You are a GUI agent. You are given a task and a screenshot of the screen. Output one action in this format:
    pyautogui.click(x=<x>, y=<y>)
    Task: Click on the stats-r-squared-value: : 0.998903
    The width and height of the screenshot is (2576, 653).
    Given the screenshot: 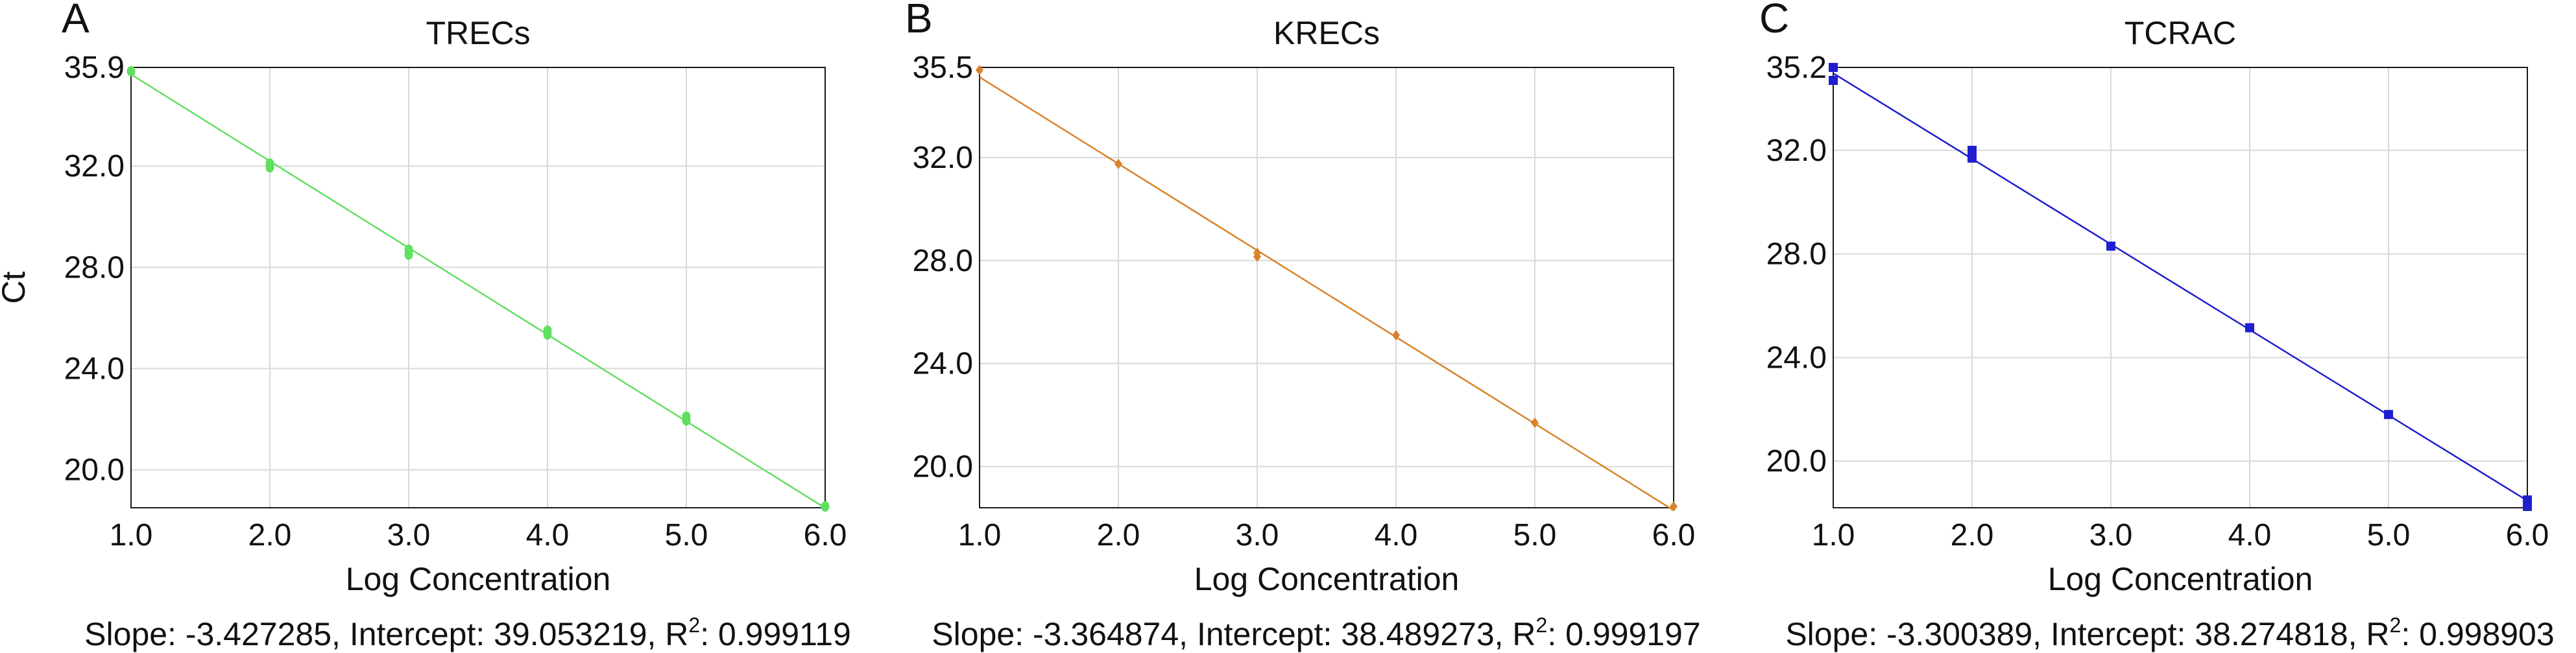 What is the action you would take?
    pyautogui.click(x=2477, y=634)
    